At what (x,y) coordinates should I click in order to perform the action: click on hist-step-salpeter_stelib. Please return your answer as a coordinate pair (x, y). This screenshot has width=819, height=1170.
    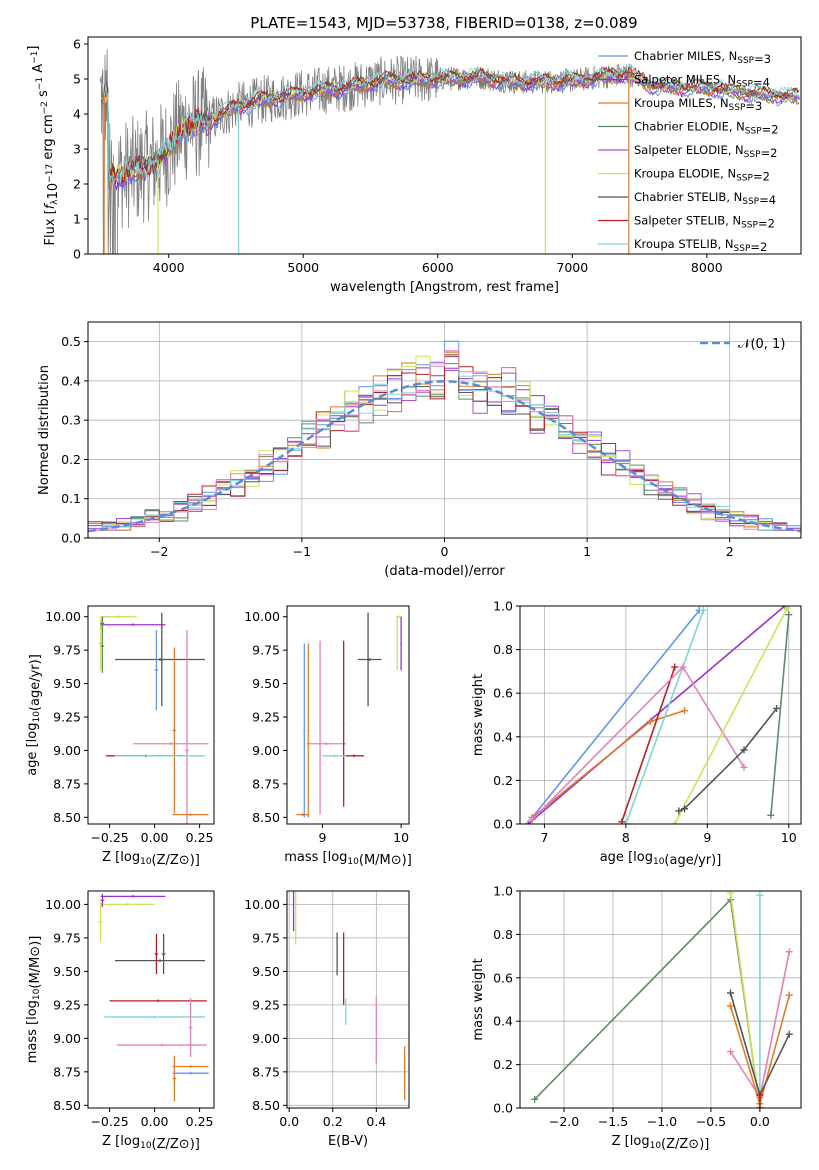
    Looking at the image, I should click on (444, 442).